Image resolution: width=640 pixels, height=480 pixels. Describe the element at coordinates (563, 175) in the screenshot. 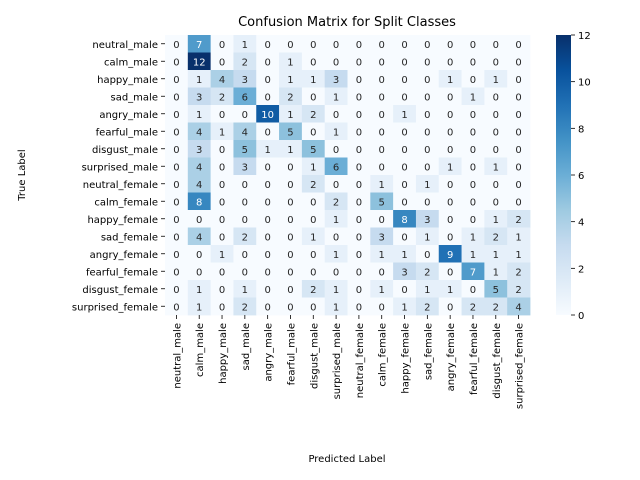

I see `colorbar` at that location.